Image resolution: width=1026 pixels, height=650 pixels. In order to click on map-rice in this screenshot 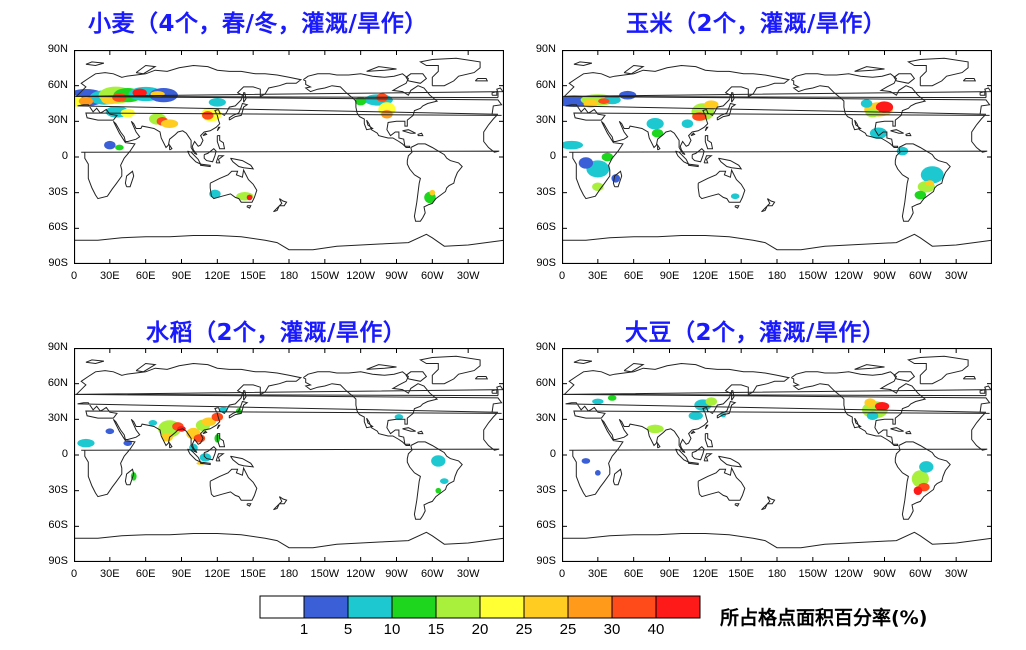, I will do `click(289, 455)`.